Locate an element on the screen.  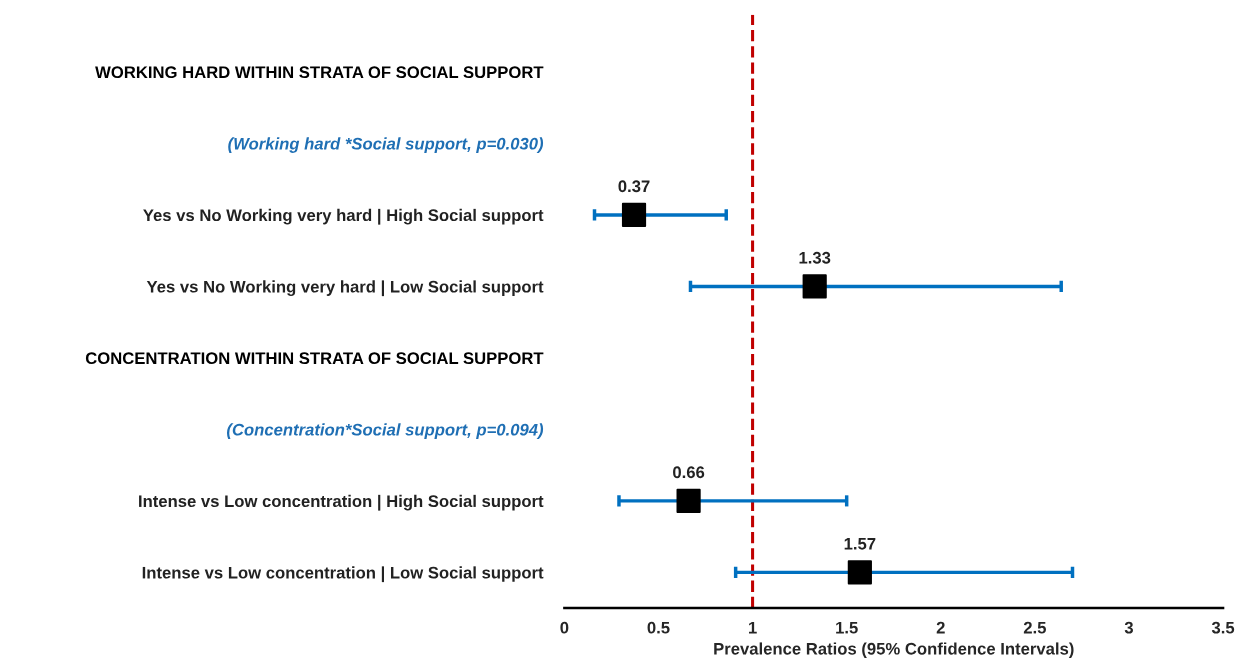
y-tick-label: CONCENTRATION WITHIN STRATA OF SOCIAL SUPPORT is located at coordinates (314, 358).